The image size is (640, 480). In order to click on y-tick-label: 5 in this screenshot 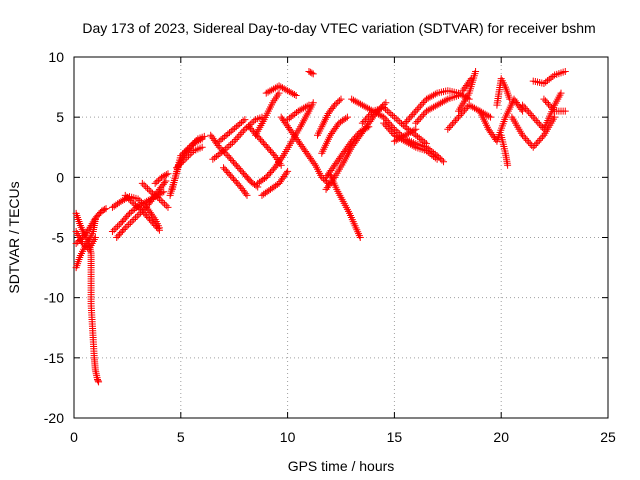, I will do `click(60, 117)`.